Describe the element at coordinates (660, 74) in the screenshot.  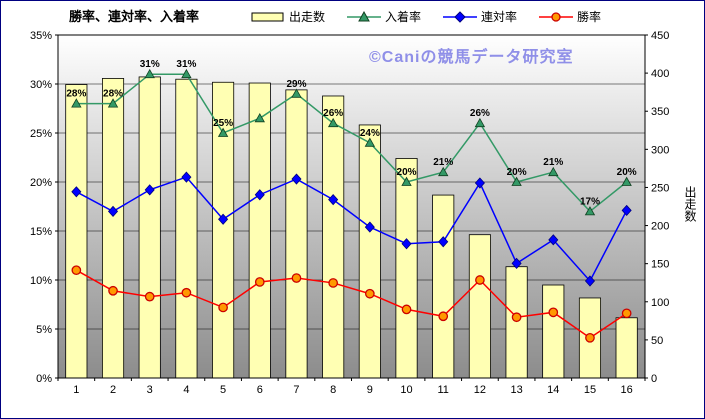
I see `svg-text: 400` at that location.